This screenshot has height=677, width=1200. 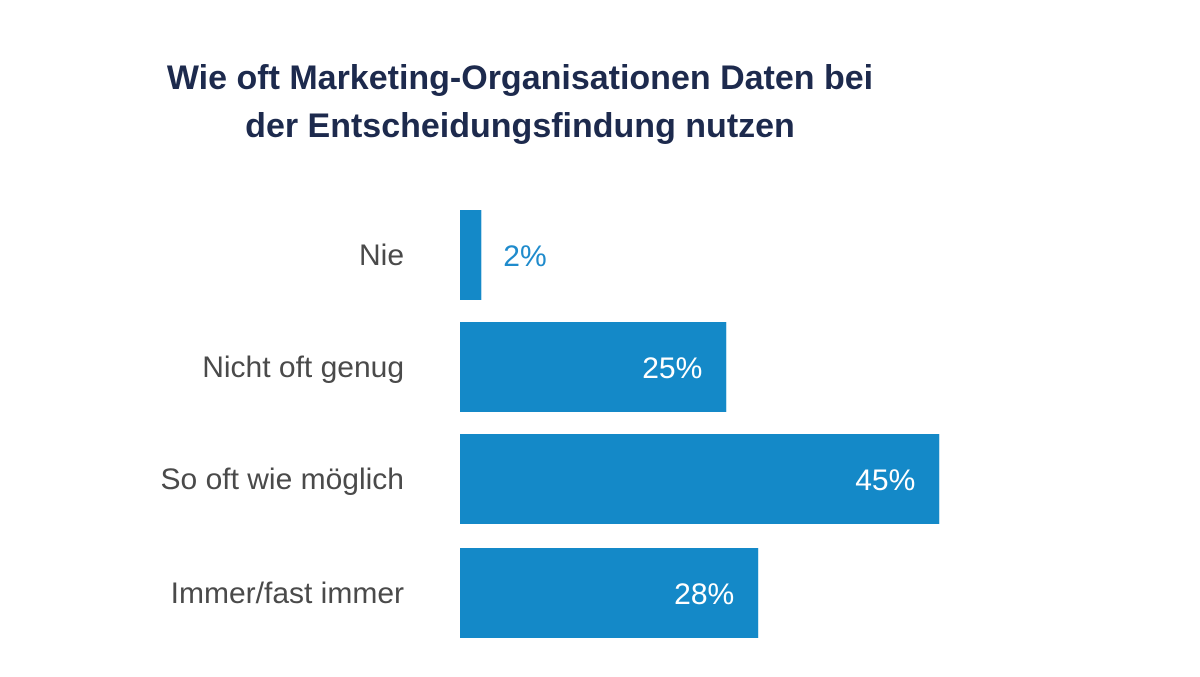 I want to click on category-label: So oft wie möglich, so click(x=282, y=479).